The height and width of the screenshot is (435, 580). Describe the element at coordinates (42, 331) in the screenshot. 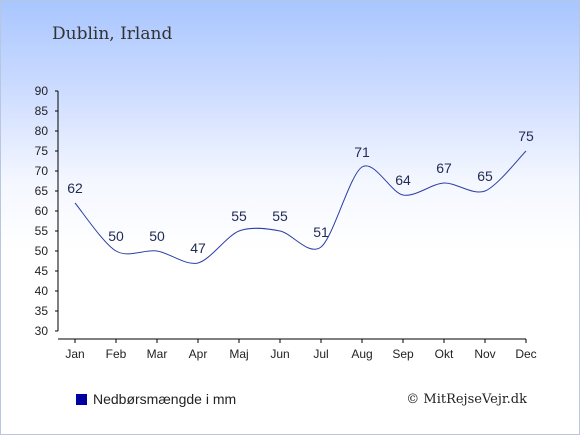

I see `y-tick-label: 30` at that location.